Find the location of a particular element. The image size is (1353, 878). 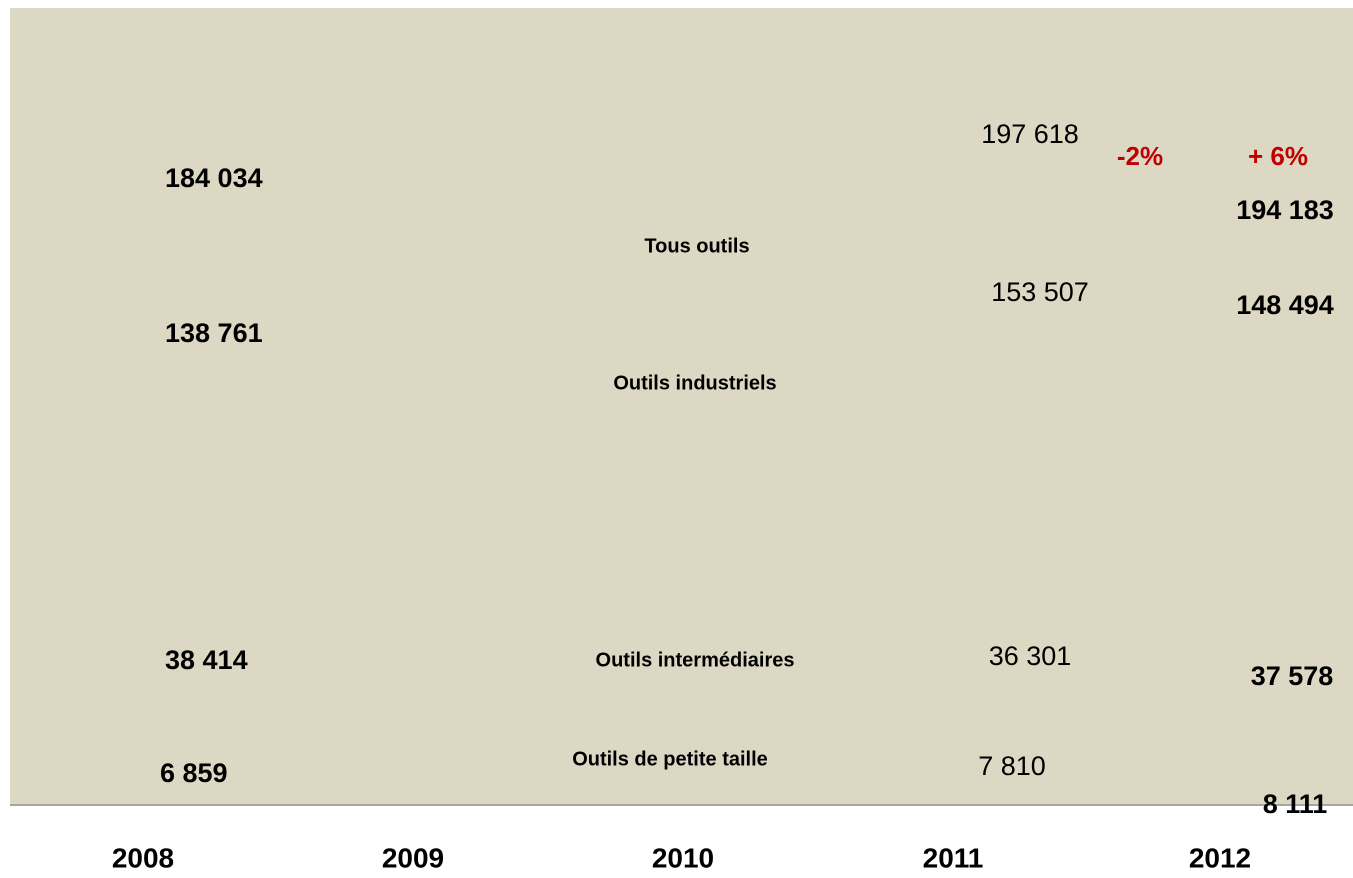

annotation: + 6% is located at coordinates (1278, 156).